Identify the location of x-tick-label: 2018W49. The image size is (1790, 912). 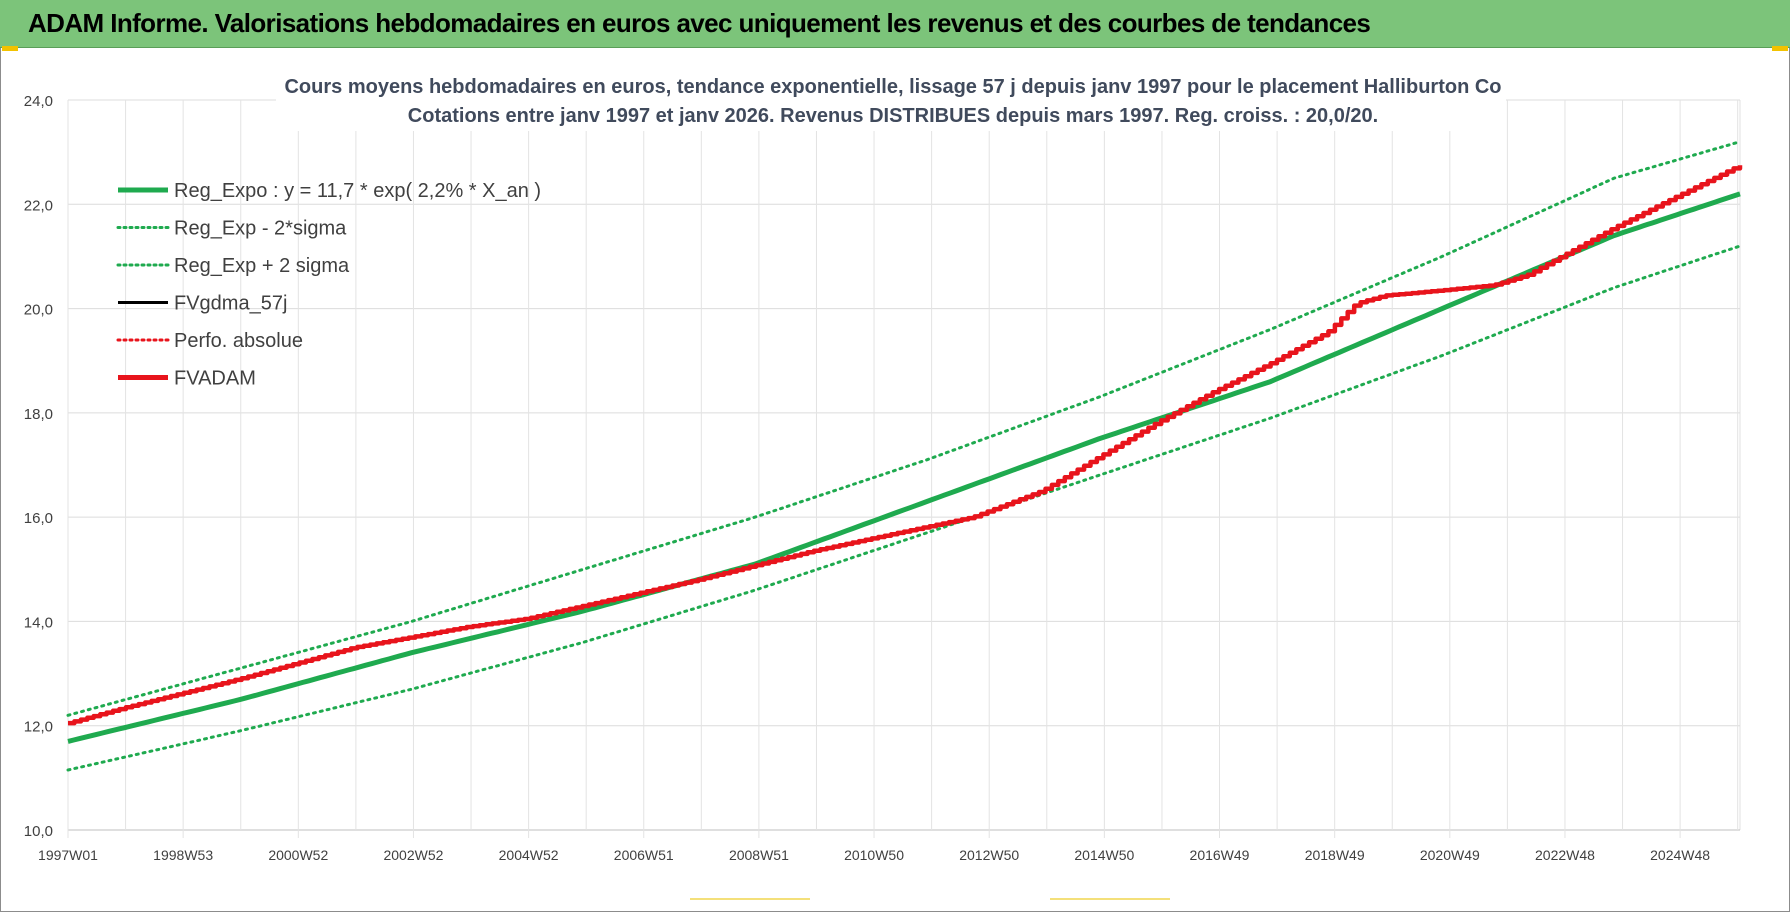
(1335, 855).